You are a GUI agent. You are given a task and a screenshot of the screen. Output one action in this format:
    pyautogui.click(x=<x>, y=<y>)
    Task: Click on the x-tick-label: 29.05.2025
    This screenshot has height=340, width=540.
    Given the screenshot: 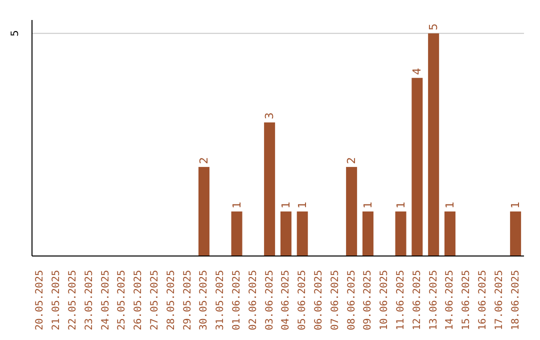 What is the action you would take?
    pyautogui.click(x=188, y=300)
    